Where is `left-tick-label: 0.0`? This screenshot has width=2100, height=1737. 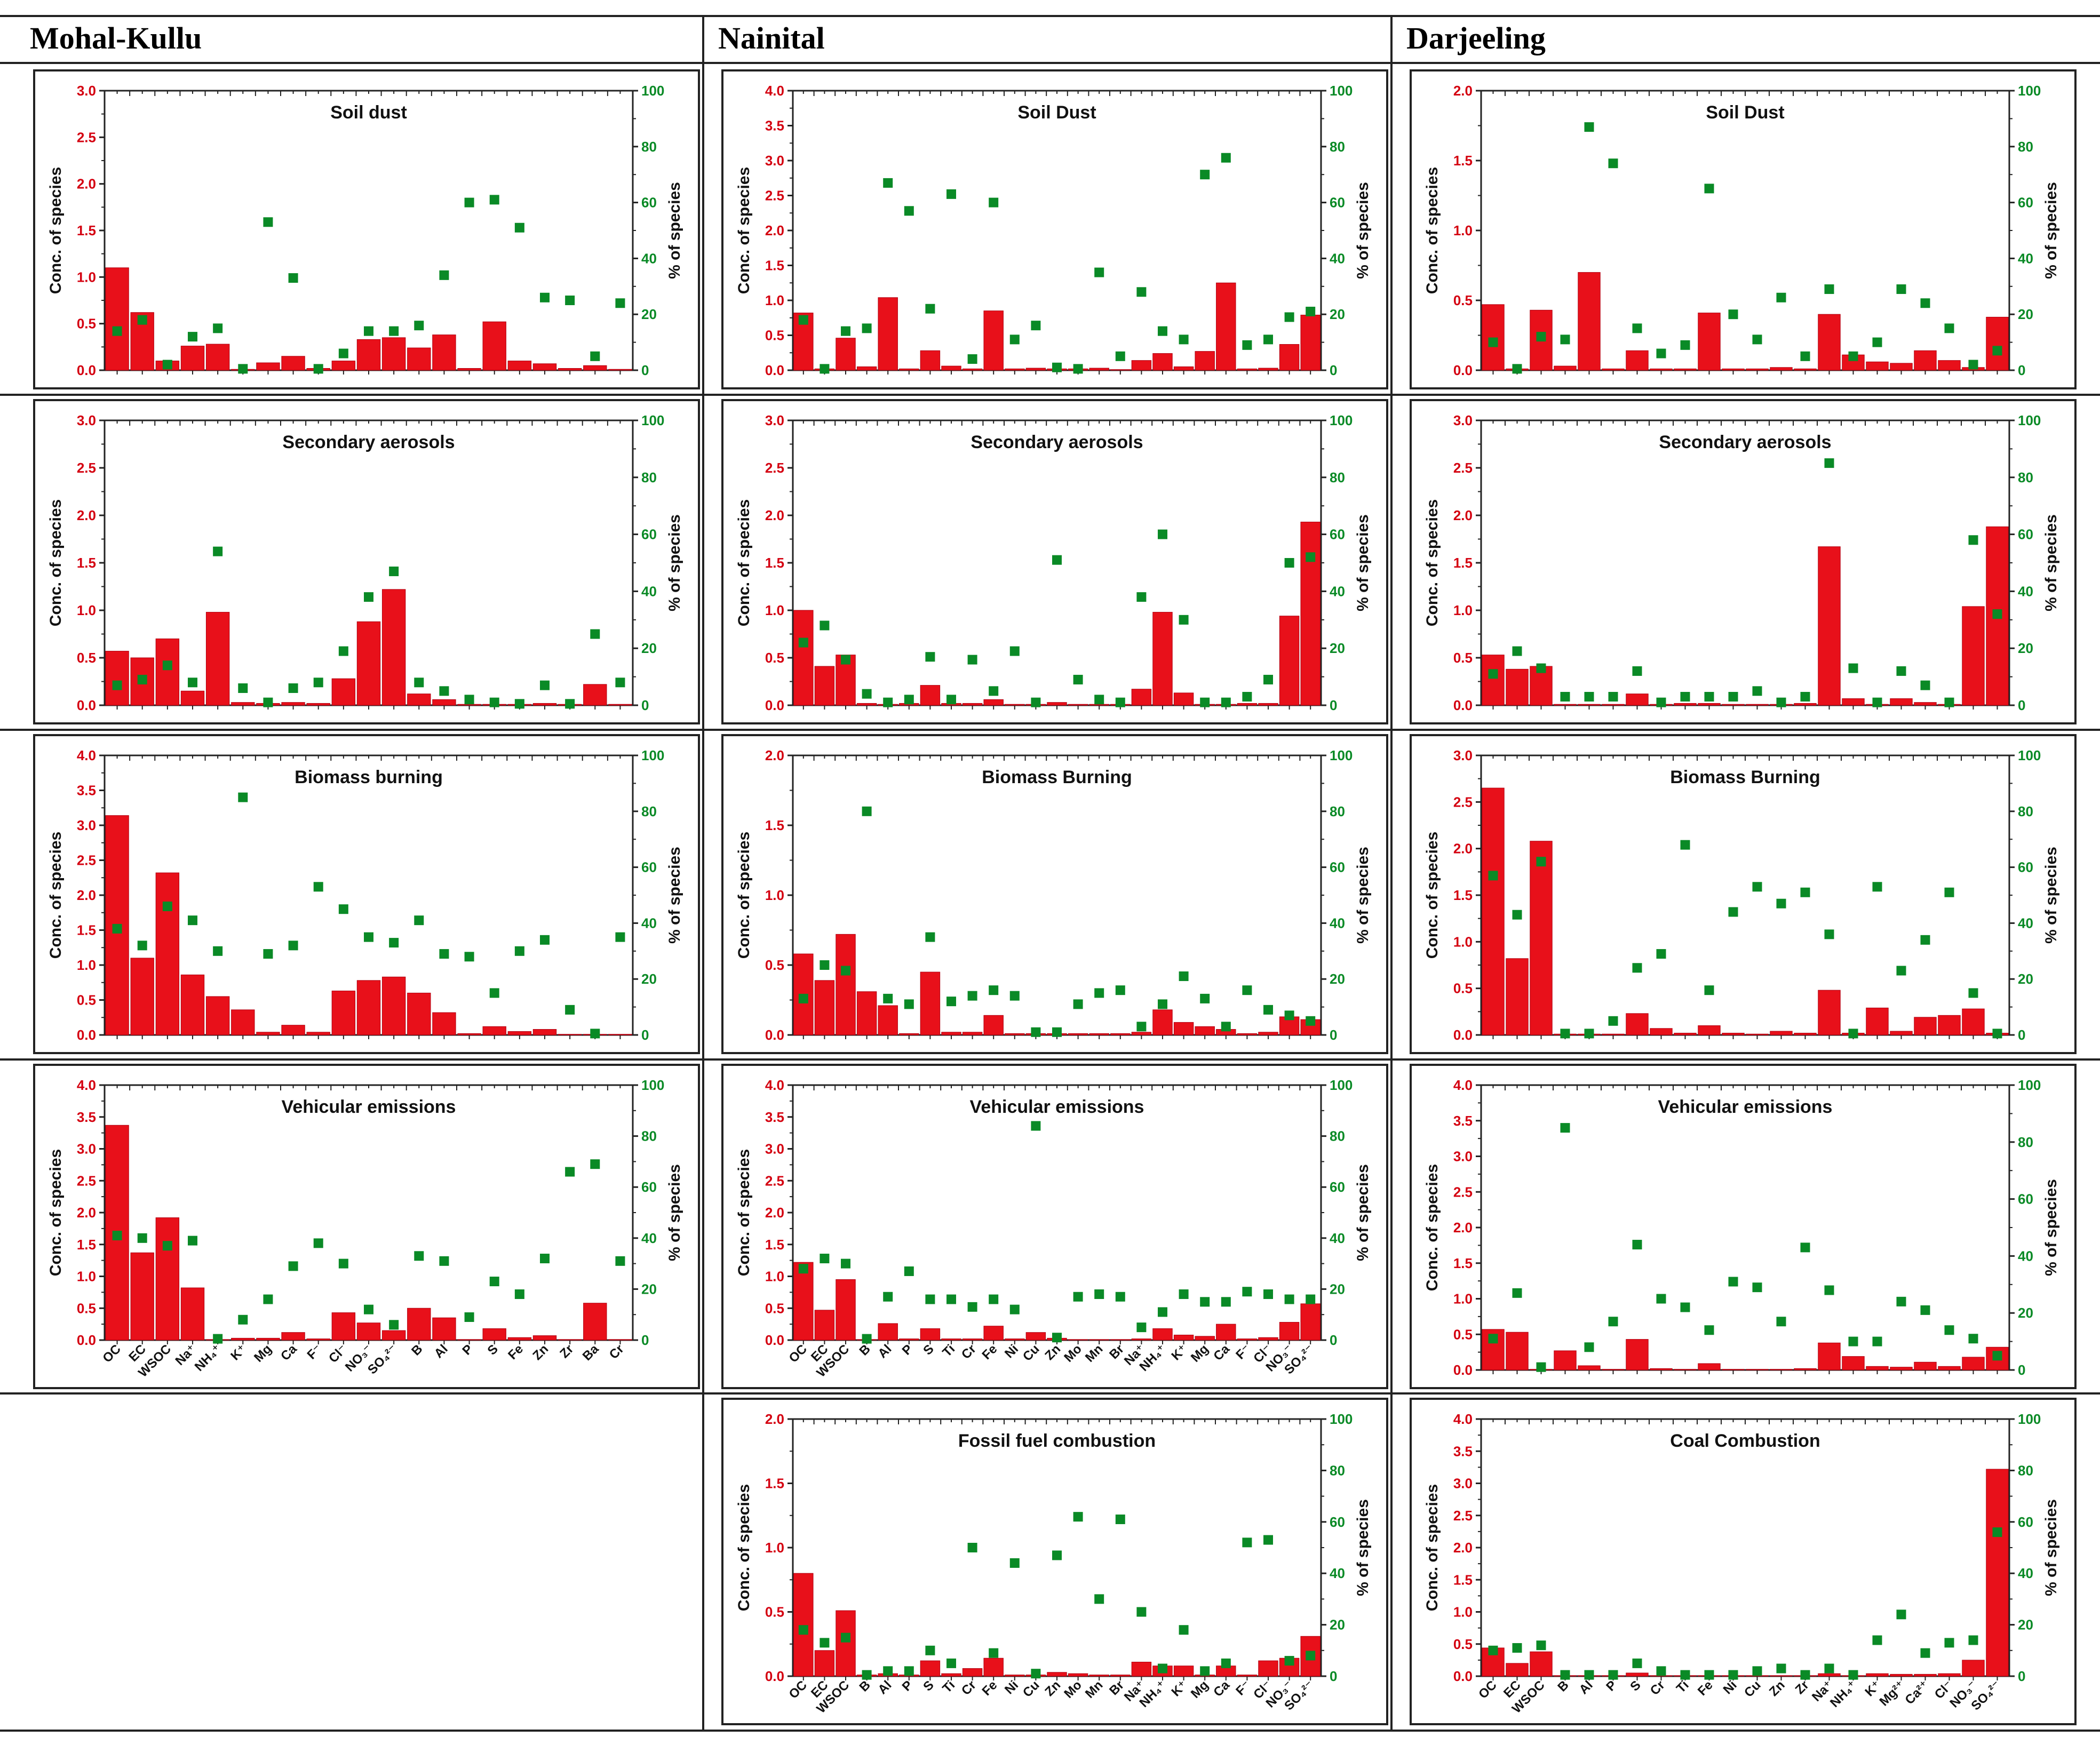 left-tick-label: 0.0 is located at coordinates (775, 1676).